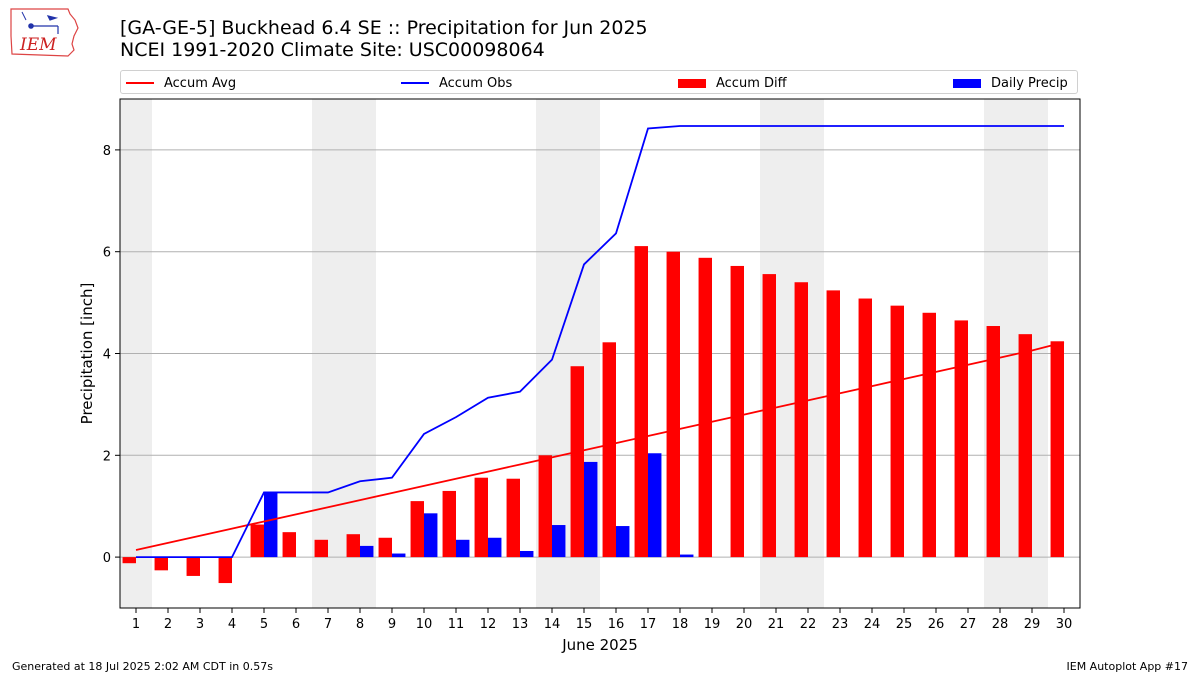  I want to click on x-tick-label-30: 30, so click(1064, 624).